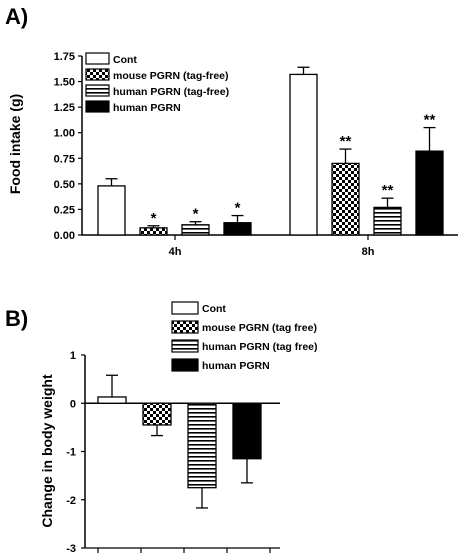  Describe the element at coordinates (68, 146) in the screenshot. I see `panel-a-y-axis: 0.00 0.25 0.50 0.75 1.00 1.25 1.50 1.75` at that location.